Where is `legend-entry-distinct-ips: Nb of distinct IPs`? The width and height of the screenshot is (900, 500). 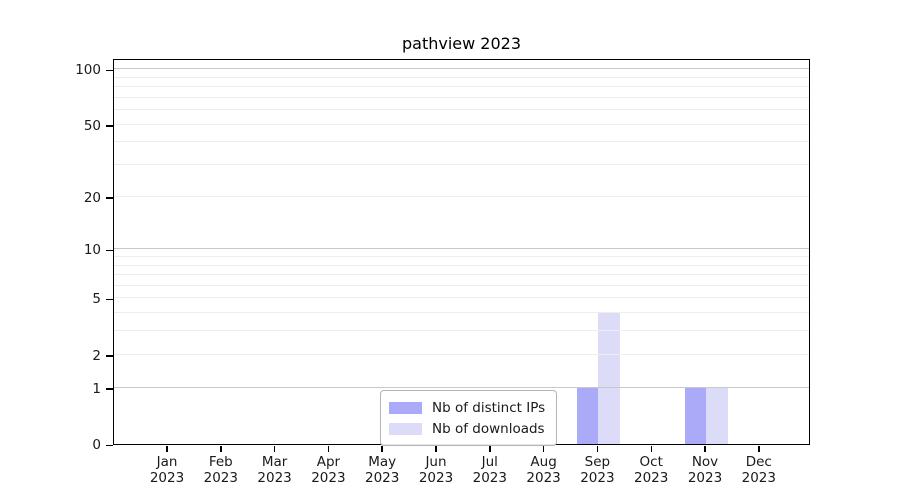 legend-entry-distinct-ips: Nb of distinct IPs is located at coordinates (467, 407).